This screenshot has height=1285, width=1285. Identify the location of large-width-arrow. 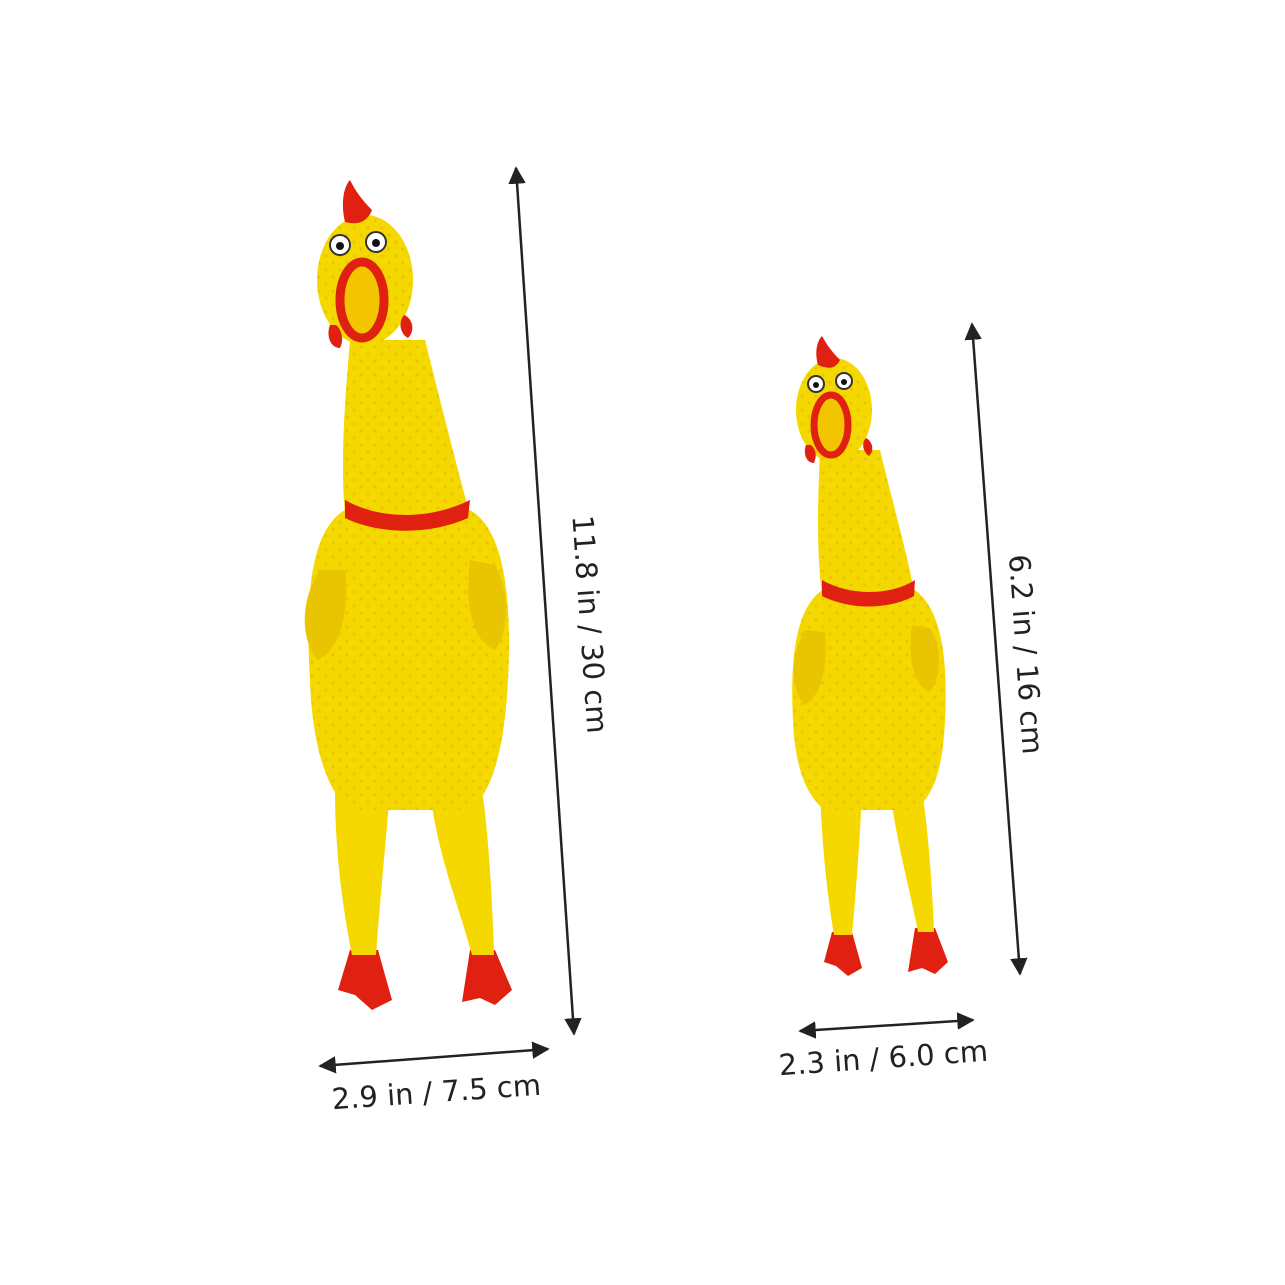
(434, 1057).